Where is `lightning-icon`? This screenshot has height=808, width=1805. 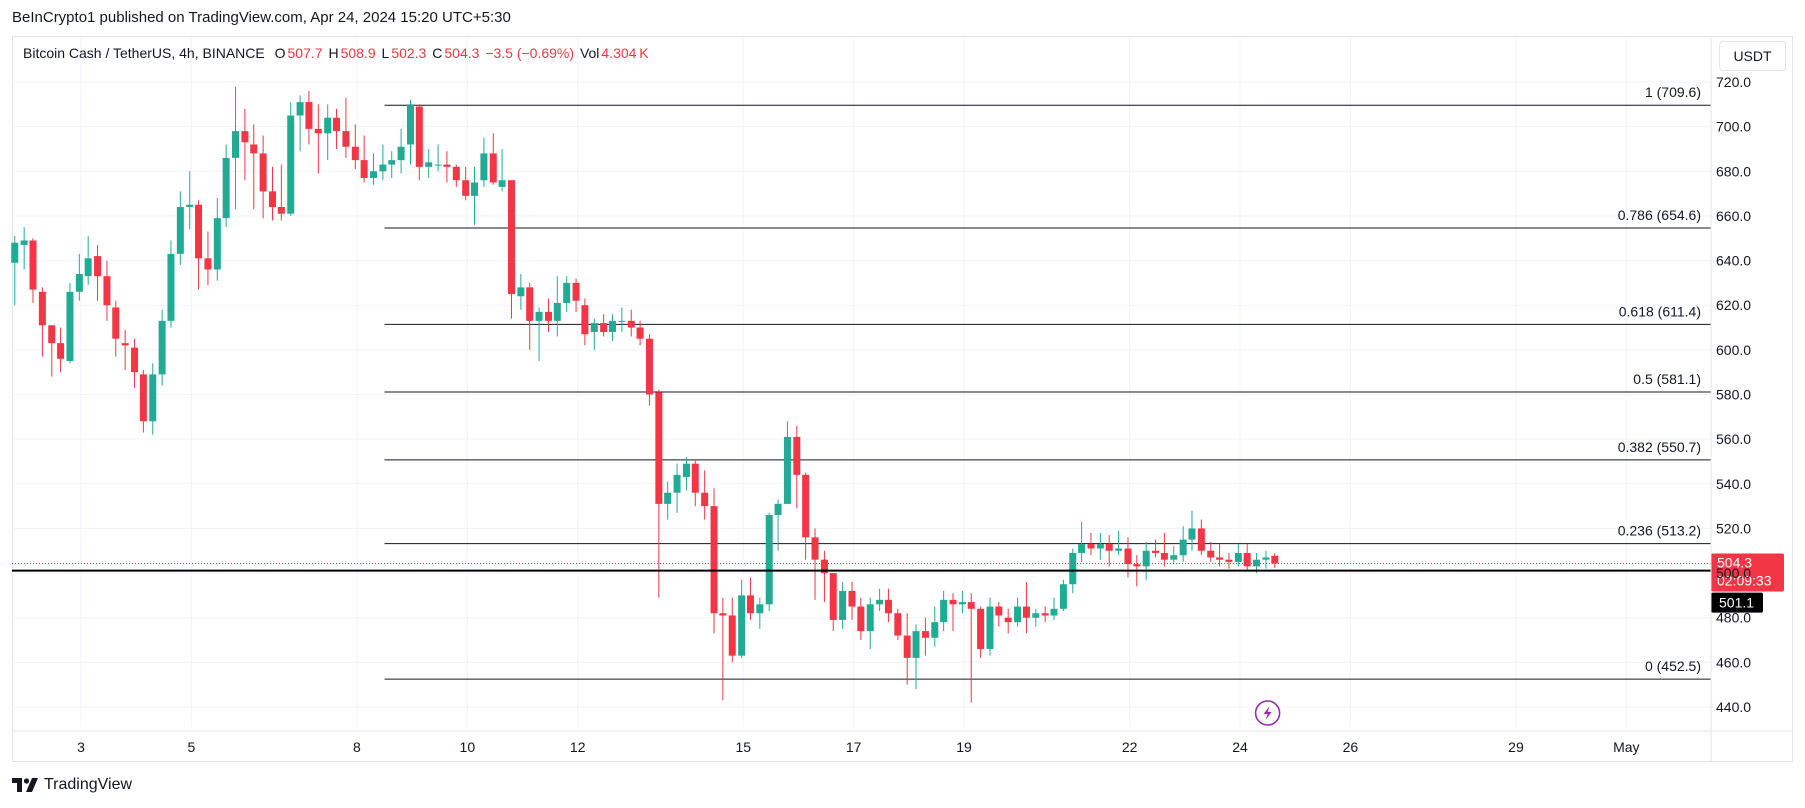
lightning-icon is located at coordinates (1267, 713).